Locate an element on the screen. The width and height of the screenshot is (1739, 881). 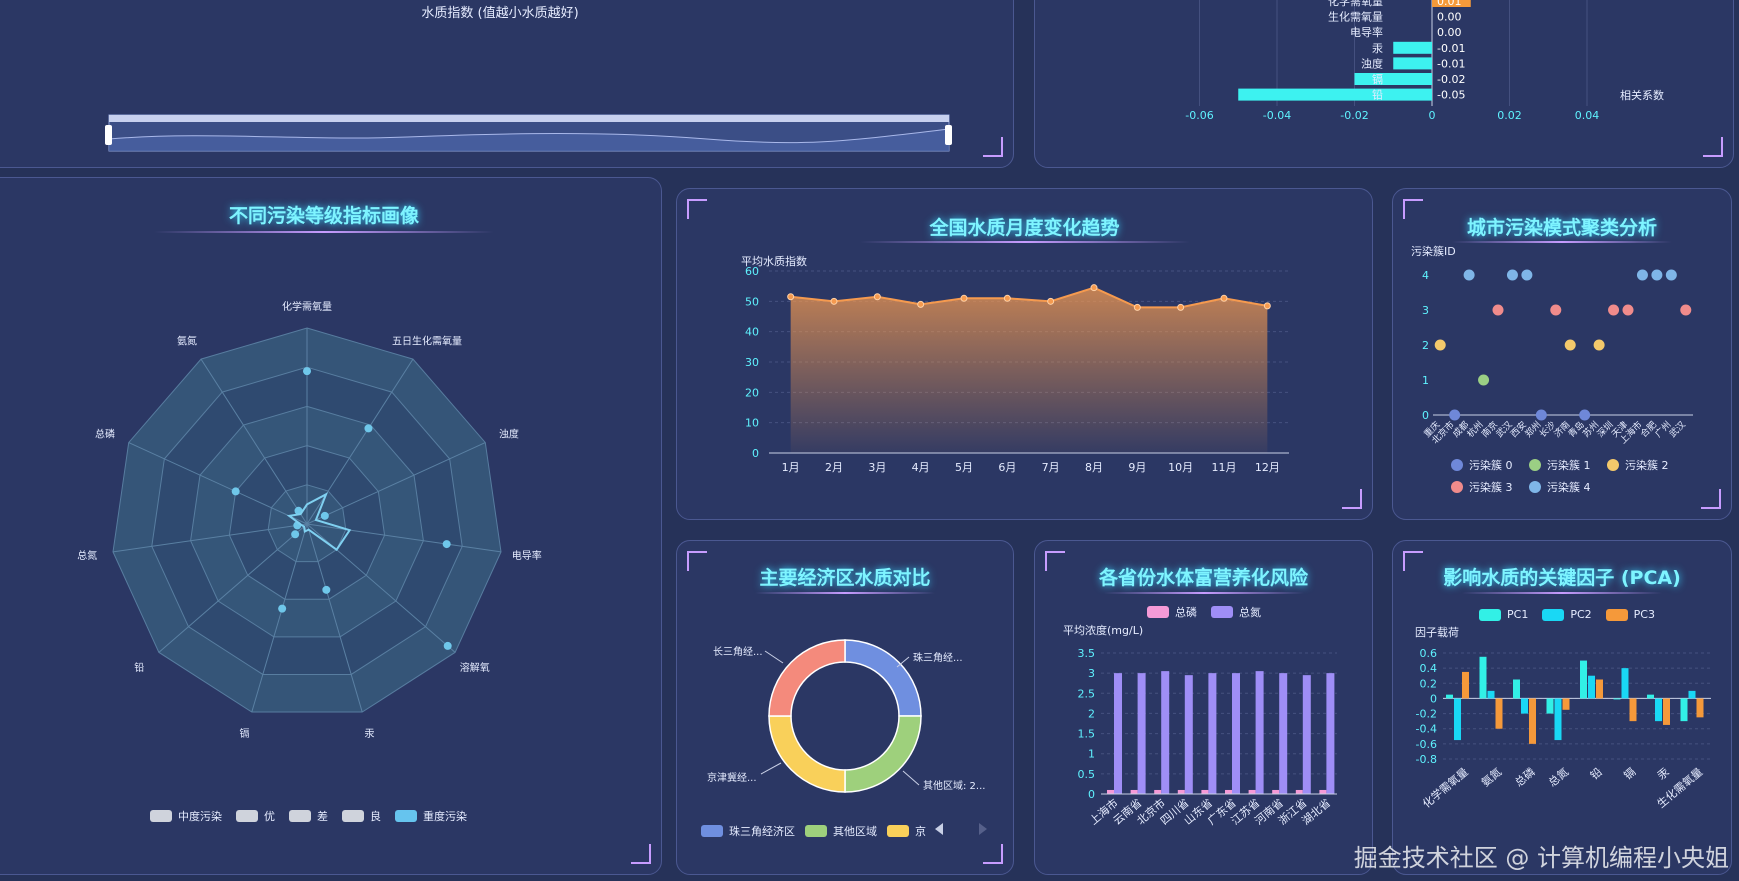
donut-legend: 珠三角经济区 其他区域 京 is located at coordinates (813, 831).